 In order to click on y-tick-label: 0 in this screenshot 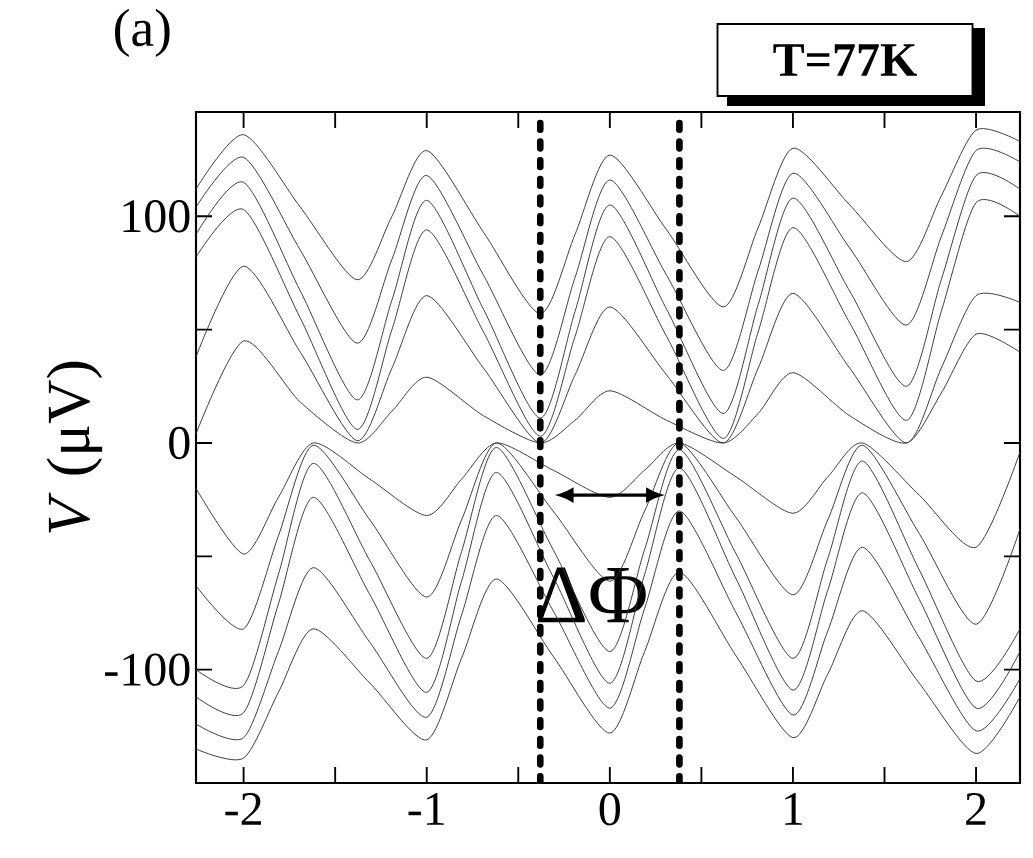, I will do `click(179, 443)`.